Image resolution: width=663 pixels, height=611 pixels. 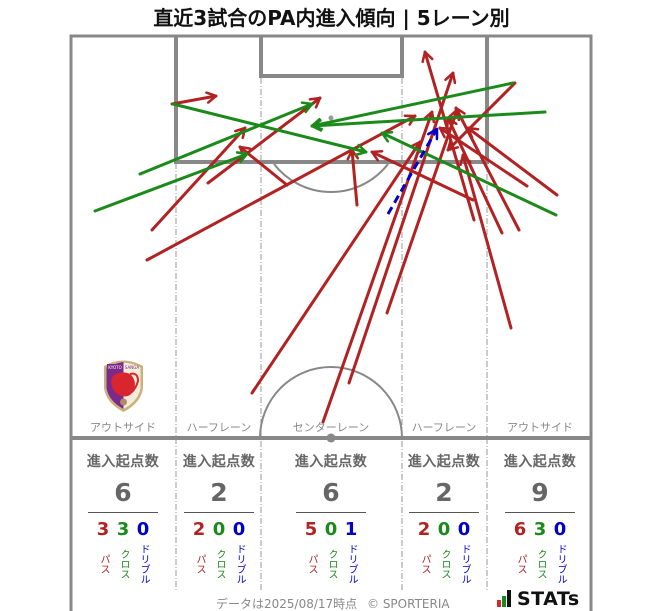 What do you see at coordinates (132, 367) in the screenshot?
I see `crest-text-right: SANGA` at bounding box center [132, 367].